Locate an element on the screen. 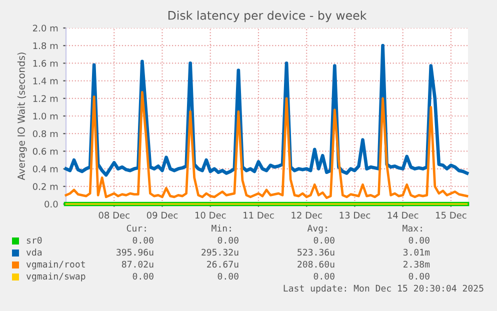 This screenshot has height=311, width=497. text: Min: is located at coordinates (221, 228).